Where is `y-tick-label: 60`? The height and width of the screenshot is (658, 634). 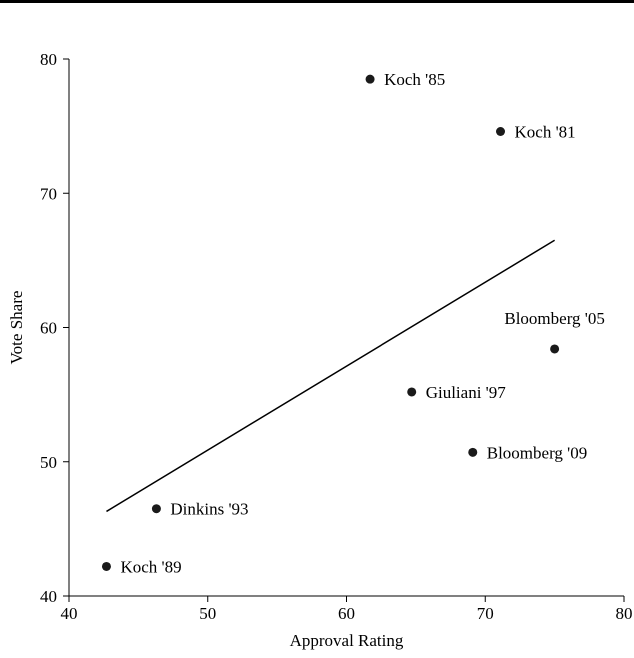
y-tick-label: 60 is located at coordinates (48, 328).